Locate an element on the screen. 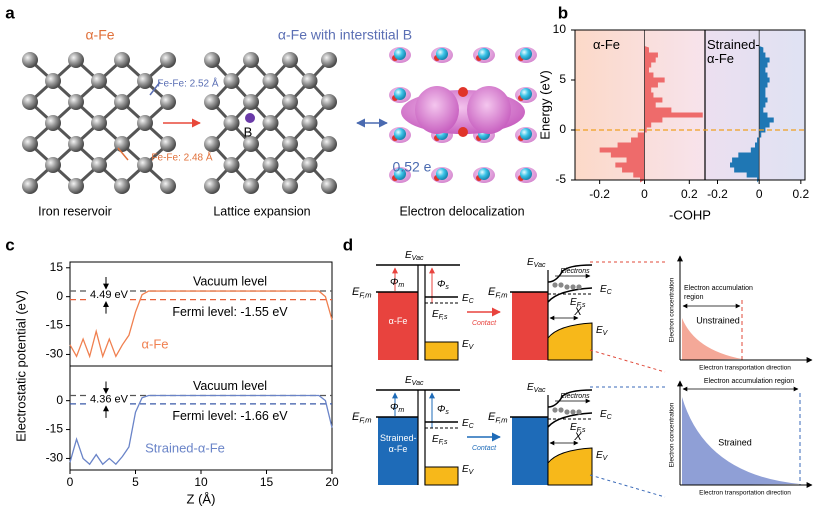  y-axis-label: Energy (eV) is located at coordinates (544, 104).